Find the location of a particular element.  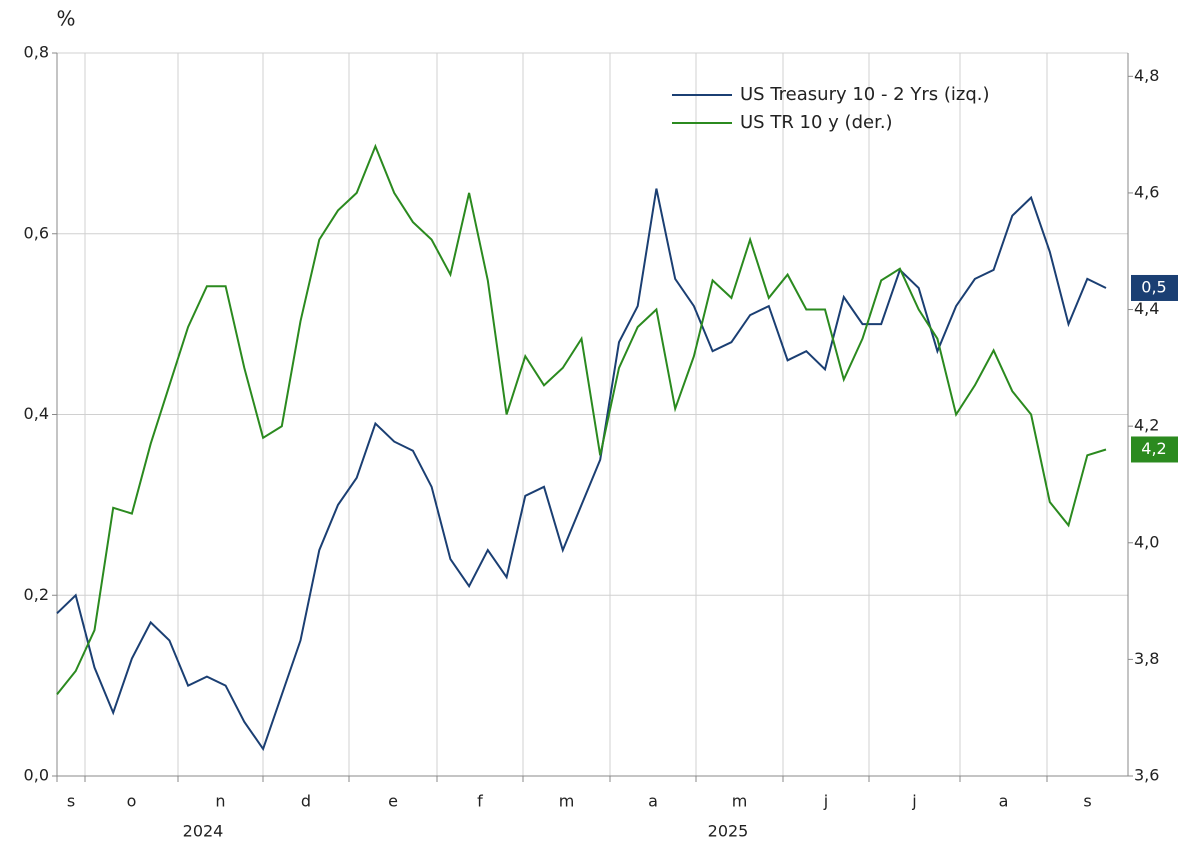

x-tick-label: d is located at coordinates (306, 801).